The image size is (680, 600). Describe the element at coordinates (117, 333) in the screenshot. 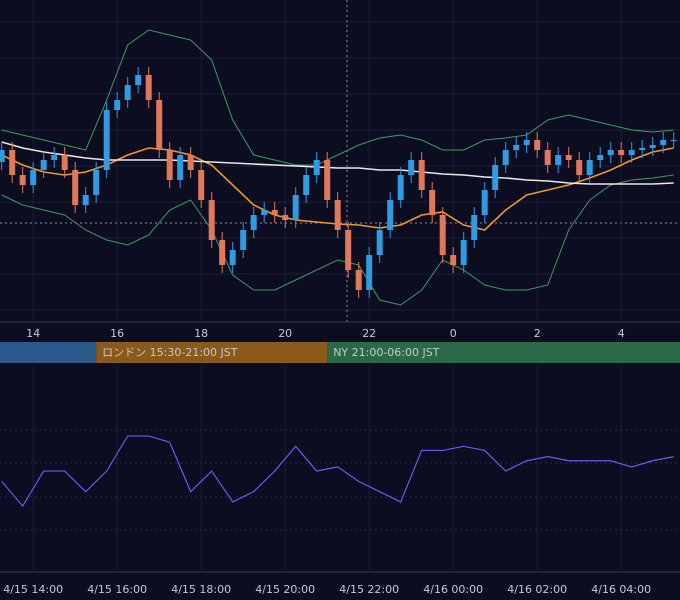

I see `x-tick-label: 16` at that location.